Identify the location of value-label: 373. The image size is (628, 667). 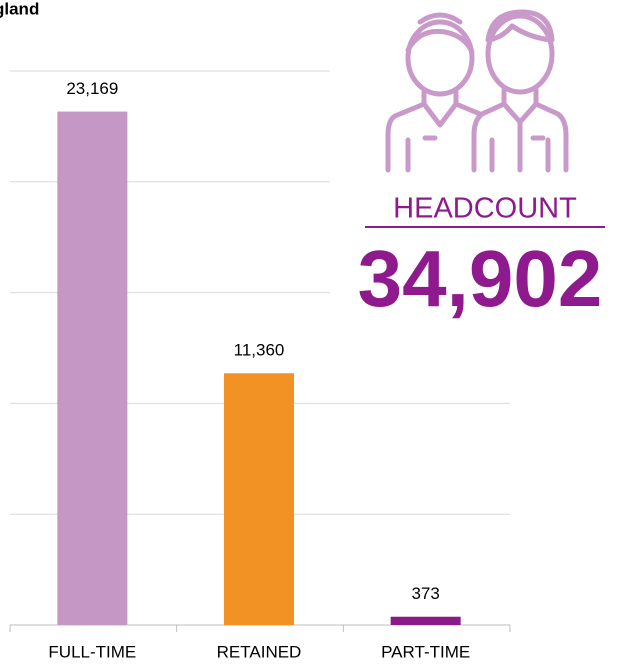
(425, 593).